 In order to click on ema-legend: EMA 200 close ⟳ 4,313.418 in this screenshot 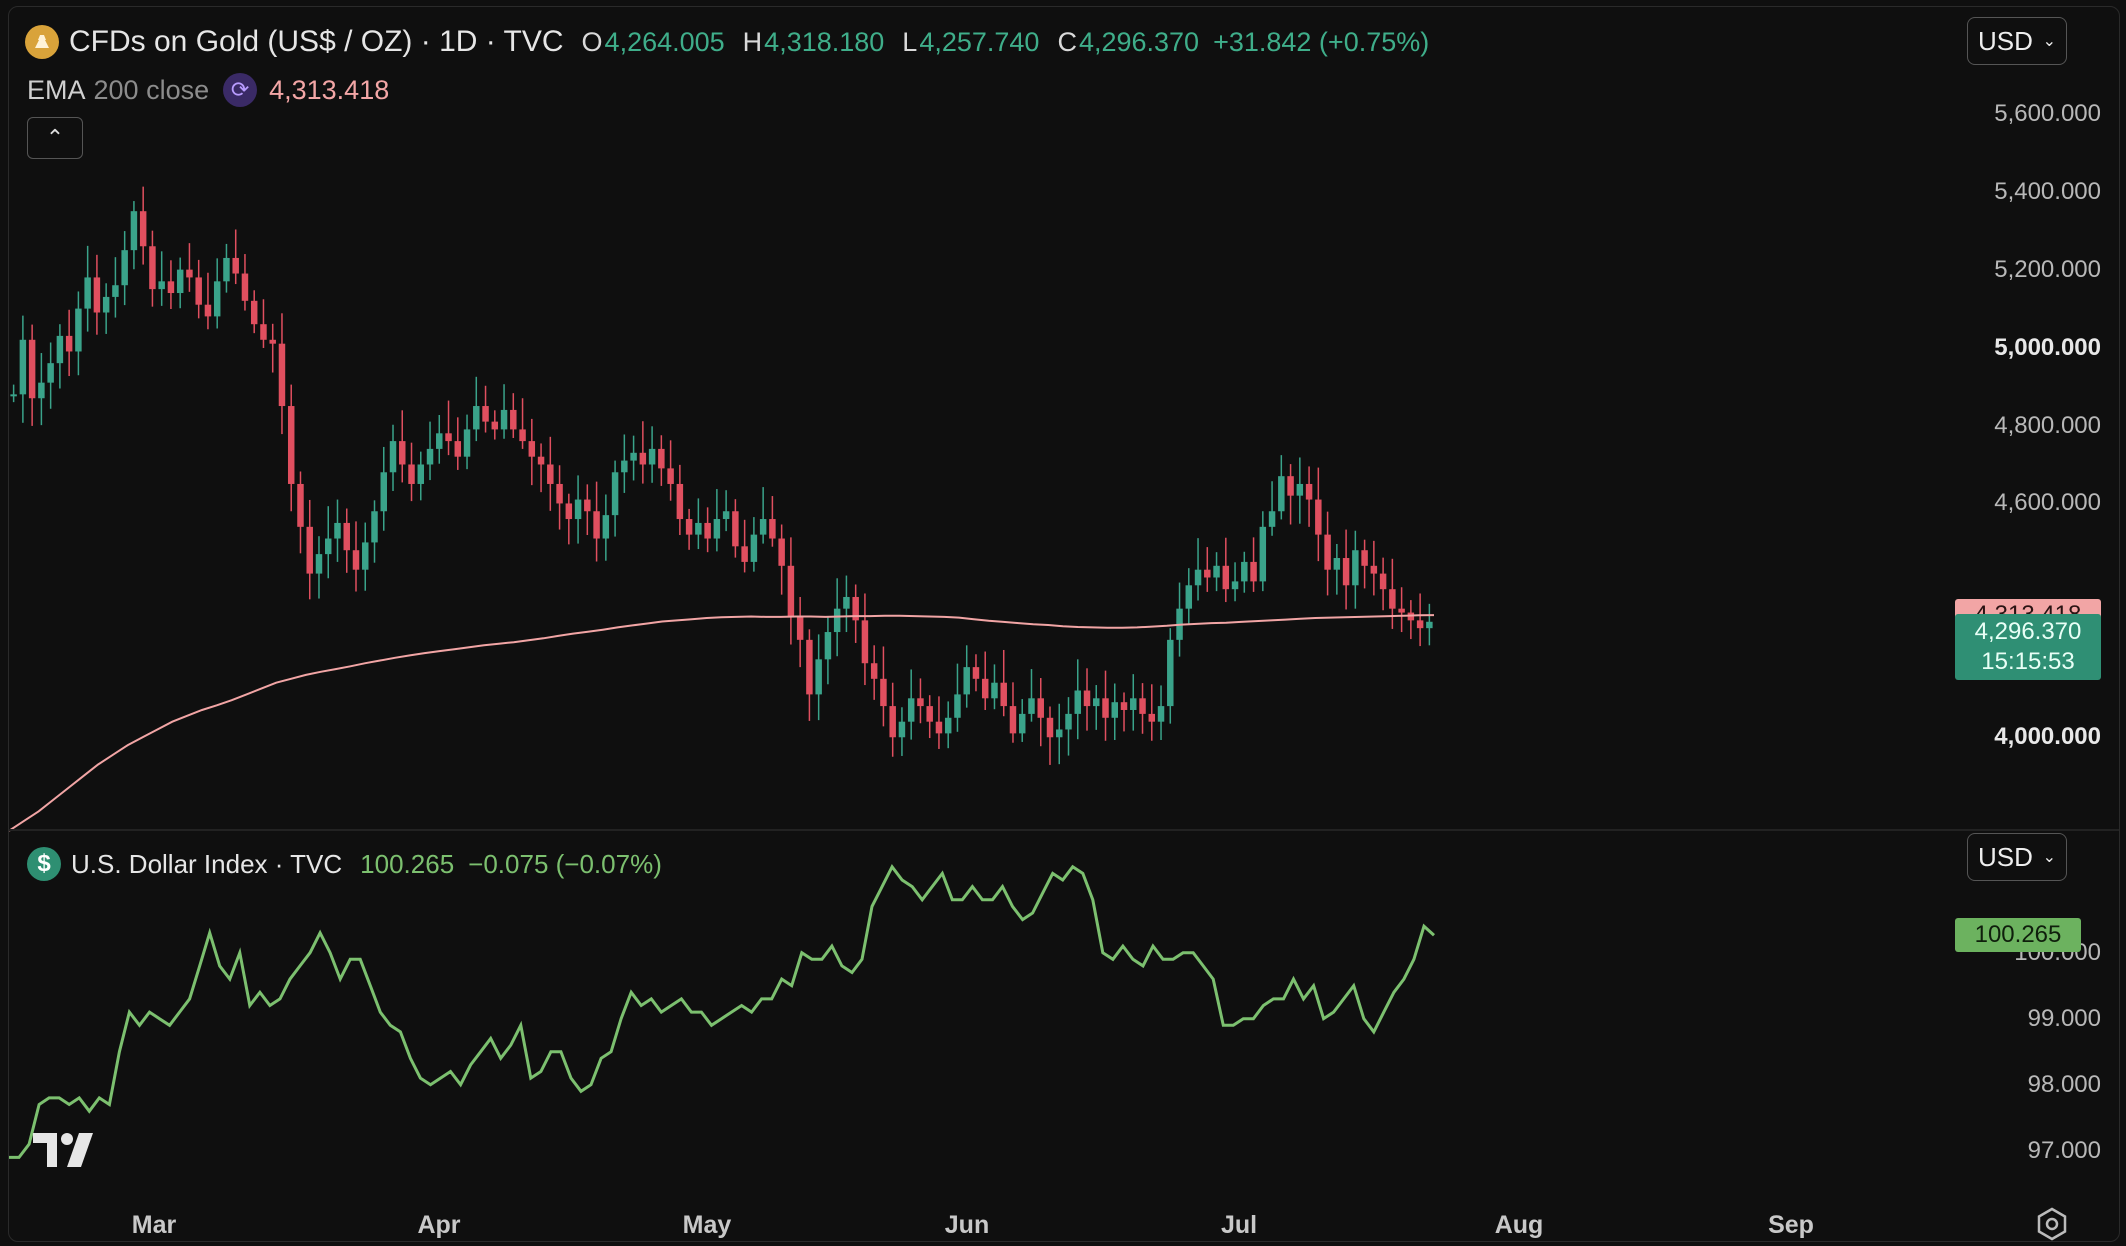, I will do `click(208, 90)`.